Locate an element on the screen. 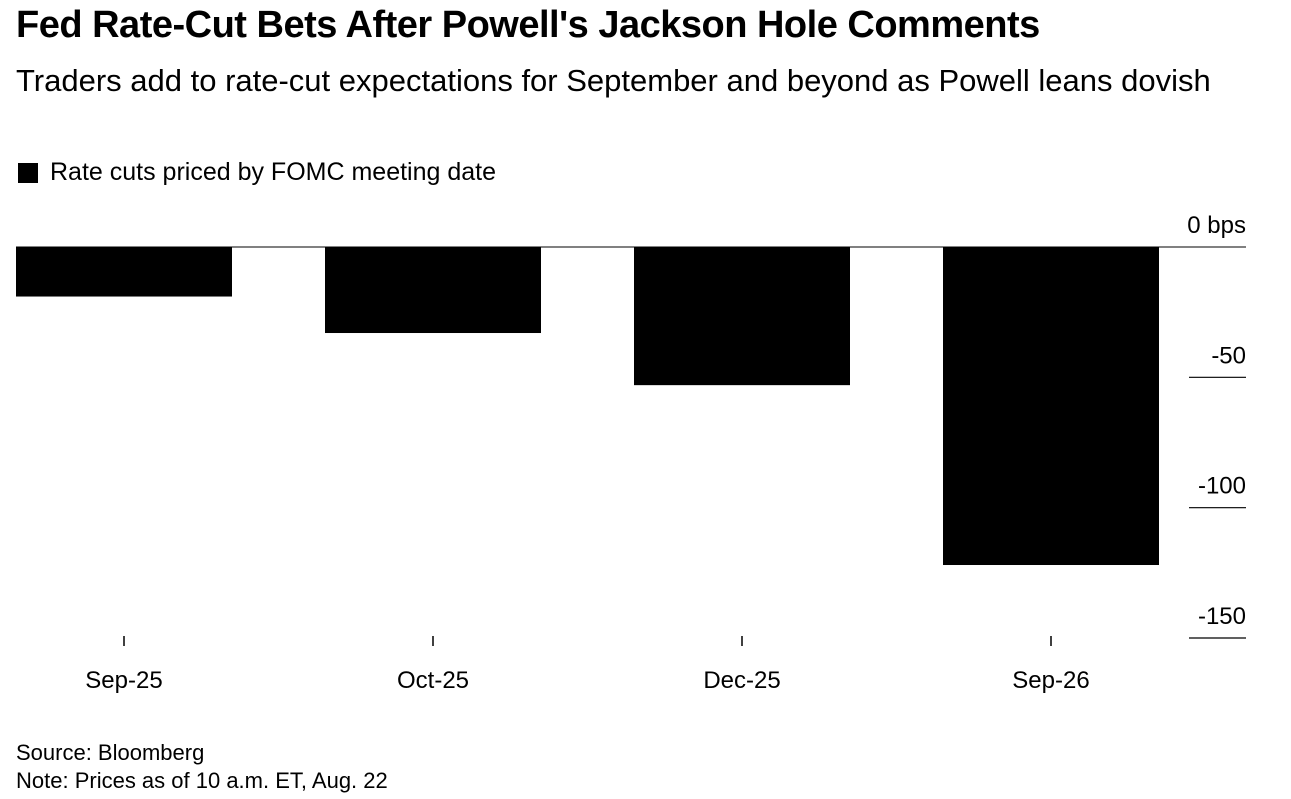 The image size is (1291, 799). legend: Rate cuts priced by FOMC meeting date is located at coordinates (257, 172).